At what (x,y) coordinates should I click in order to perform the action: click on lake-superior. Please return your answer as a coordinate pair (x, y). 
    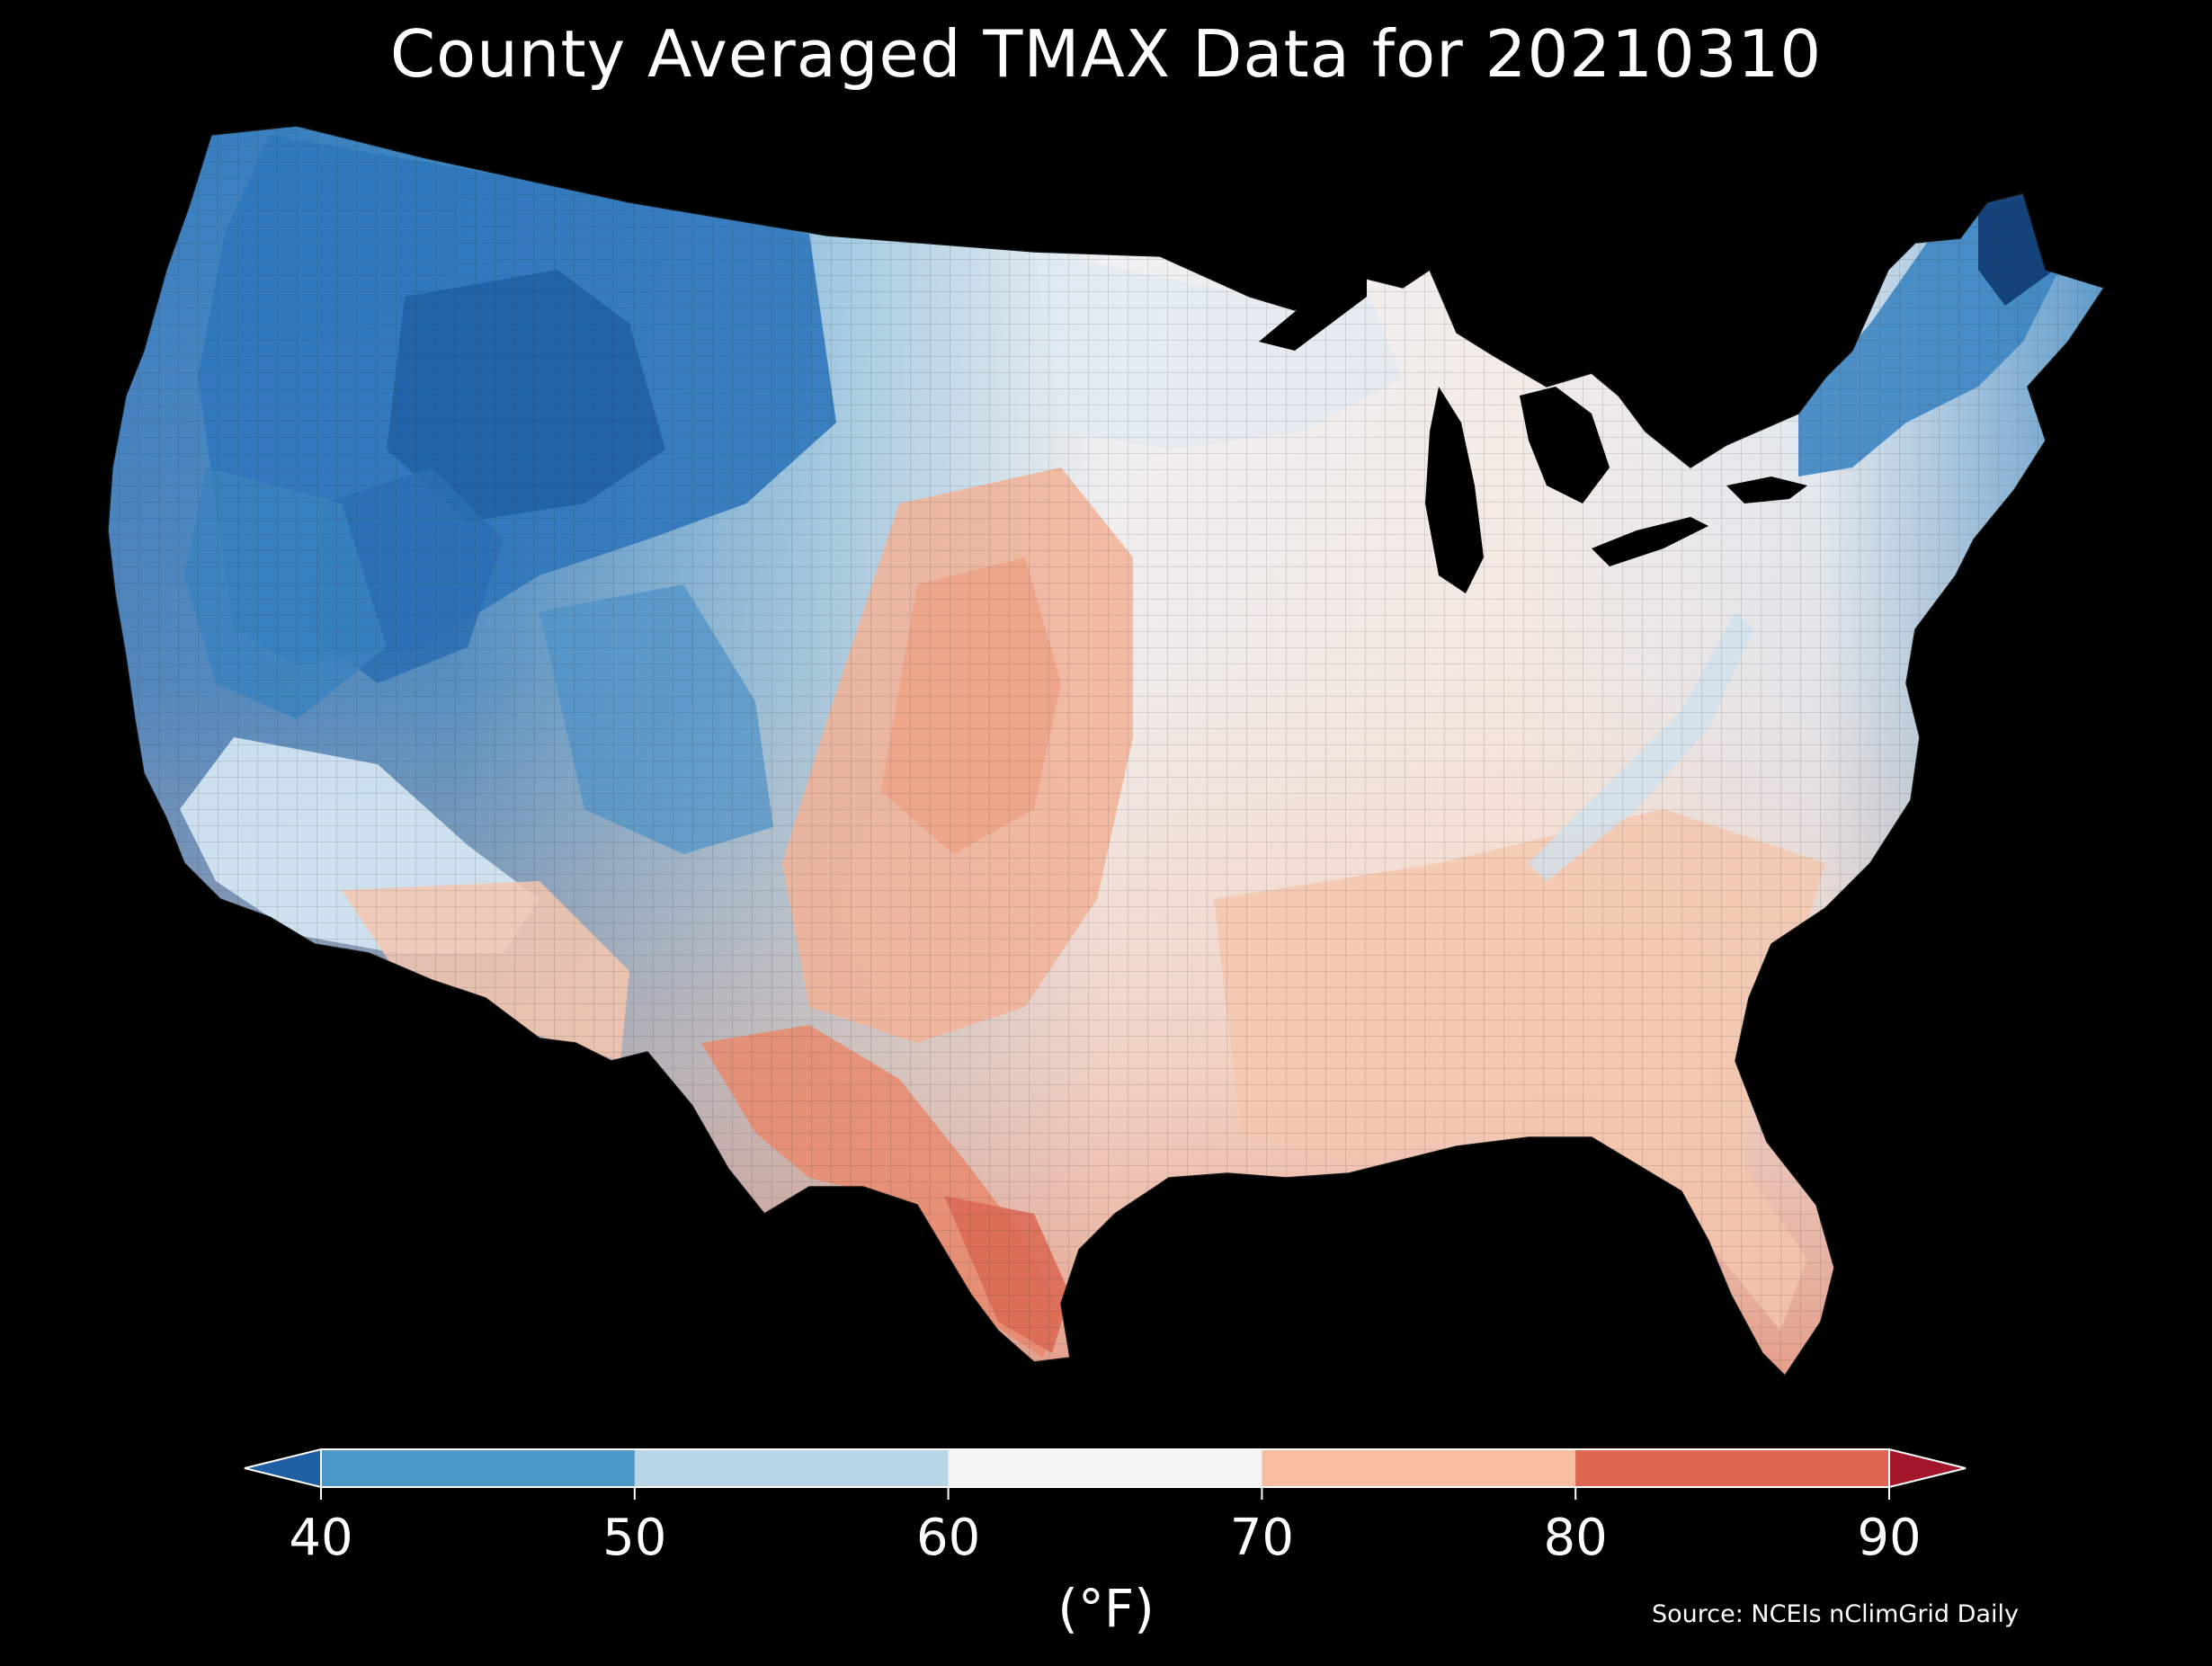
    Looking at the image, I should click on (1313, 315).